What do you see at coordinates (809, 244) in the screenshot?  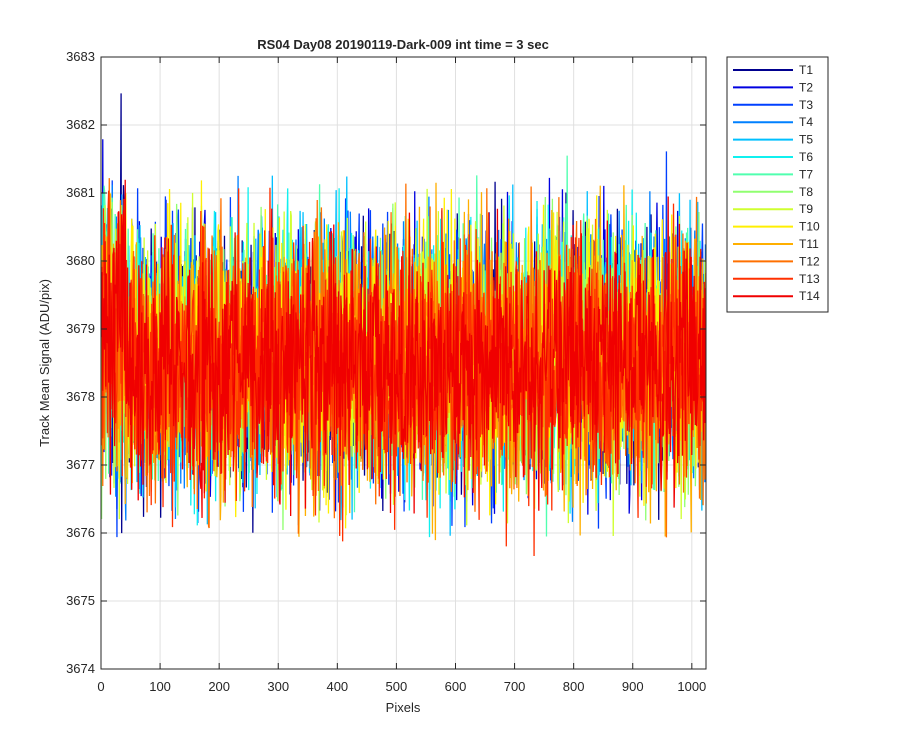 I see `legend-label-t11: T11` at bounding box center [809, 244].